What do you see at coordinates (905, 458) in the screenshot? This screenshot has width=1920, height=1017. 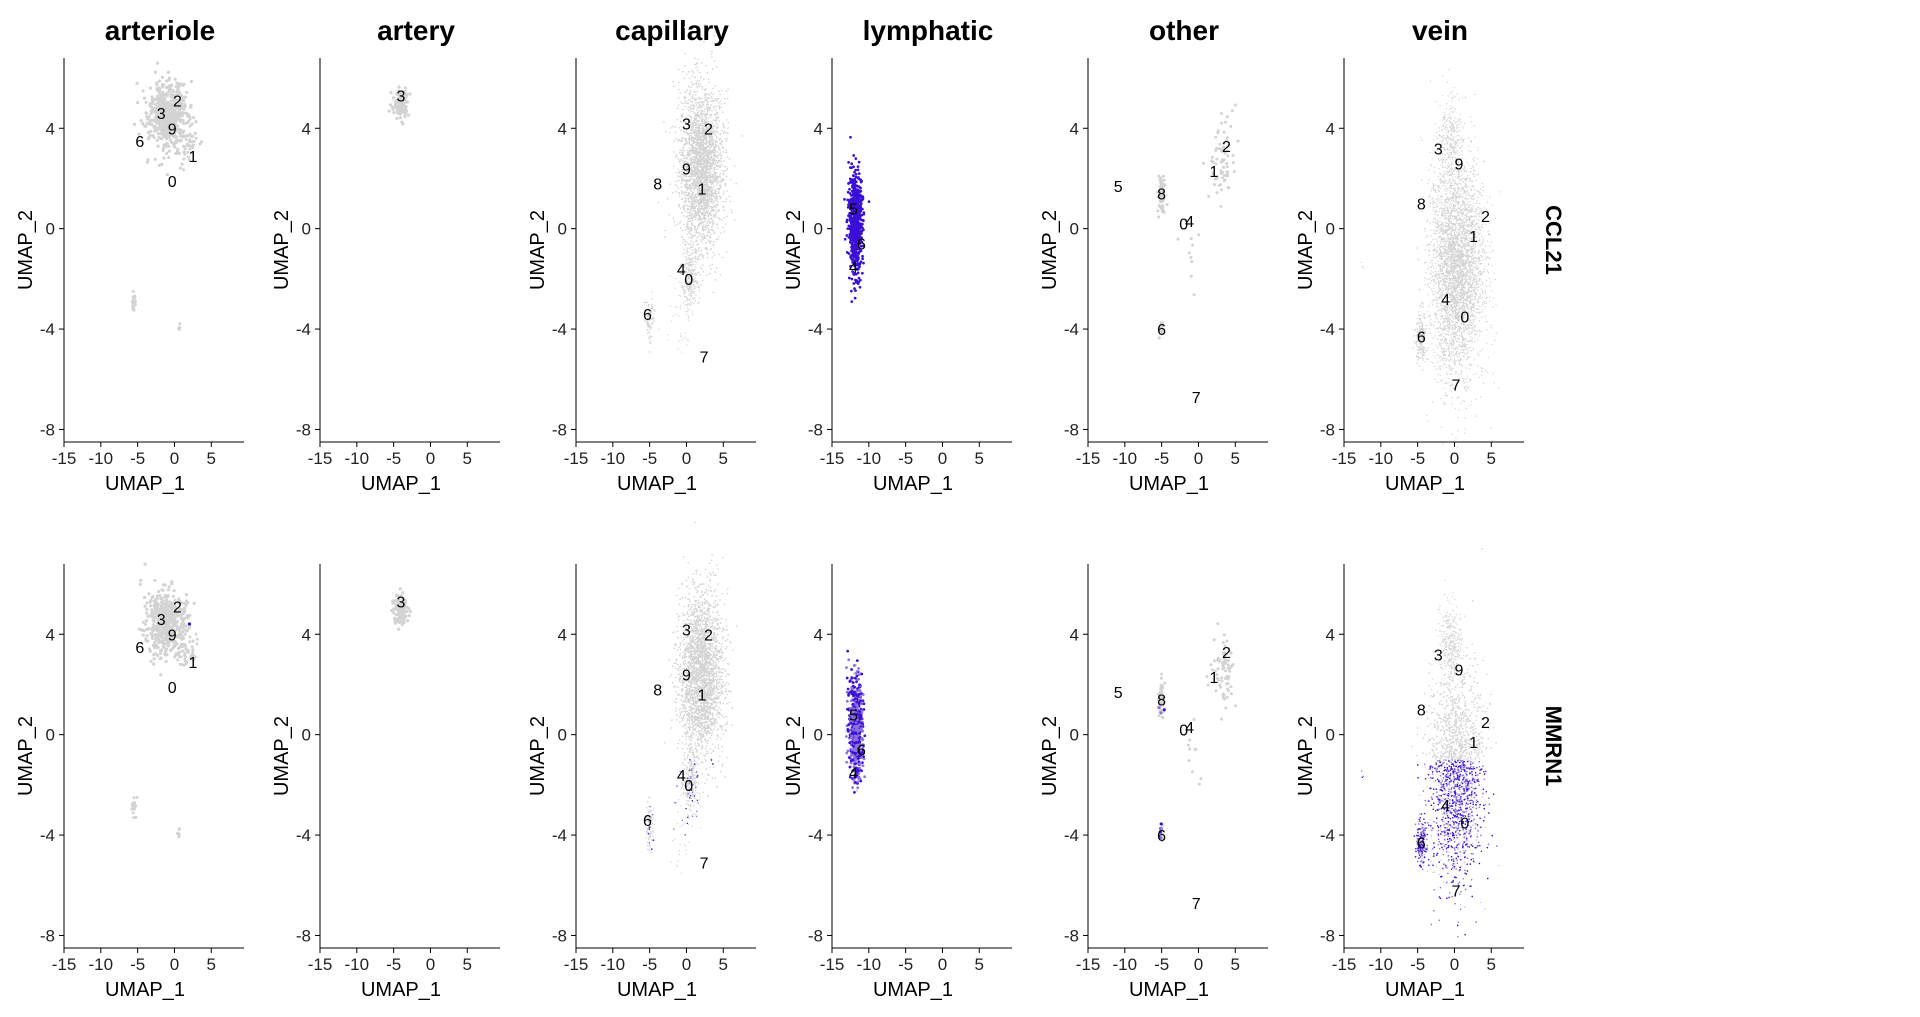 I see `x-tick-label: -5` at bounding box center [905, 458].